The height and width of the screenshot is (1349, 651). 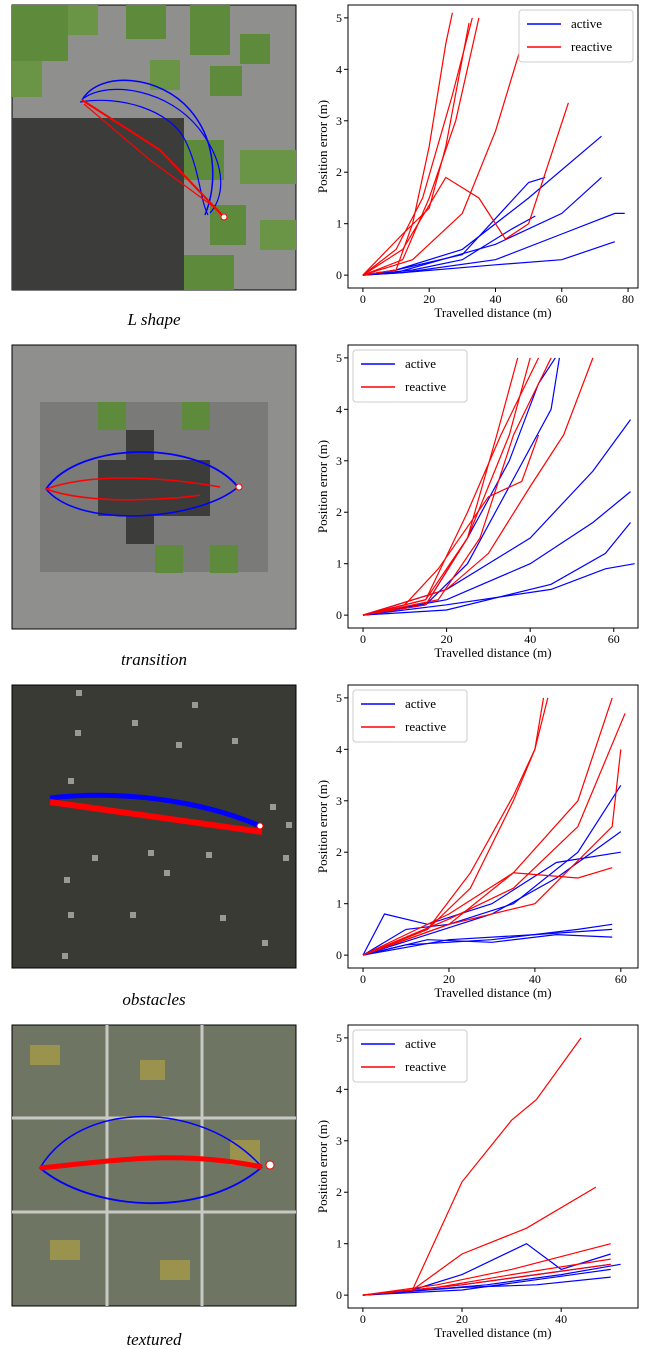 I want to click on env-textured, so click(x=154, y=1165).